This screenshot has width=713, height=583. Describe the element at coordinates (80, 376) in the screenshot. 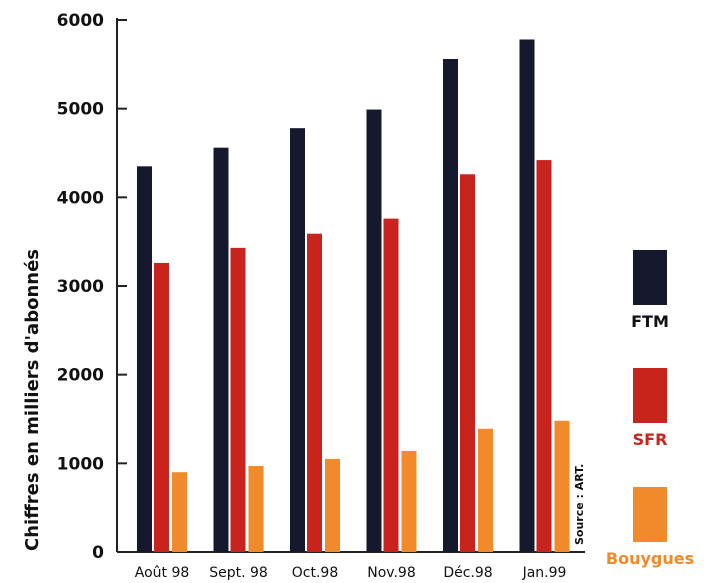

I see `y-tick-label: 2000` at that location.